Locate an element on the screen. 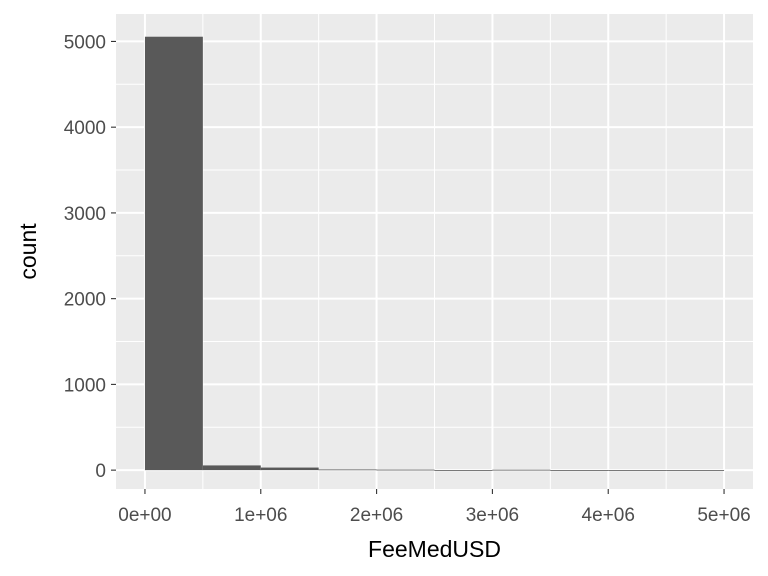 The height and width of the screenshot is (576, 768). x-tick-label: 4e+06 is located at coordinates (608, 515).